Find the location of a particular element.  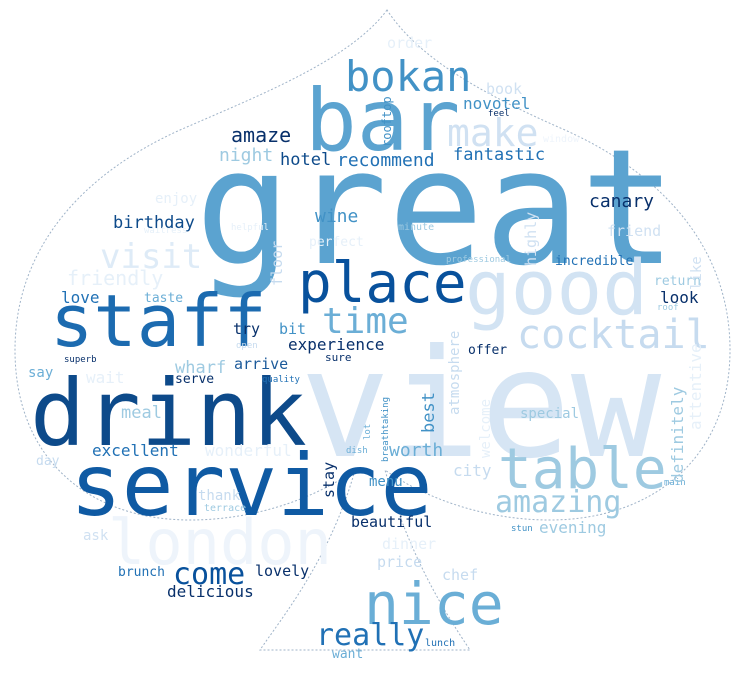

word-taste: taste is located at coordinates (164, 298).